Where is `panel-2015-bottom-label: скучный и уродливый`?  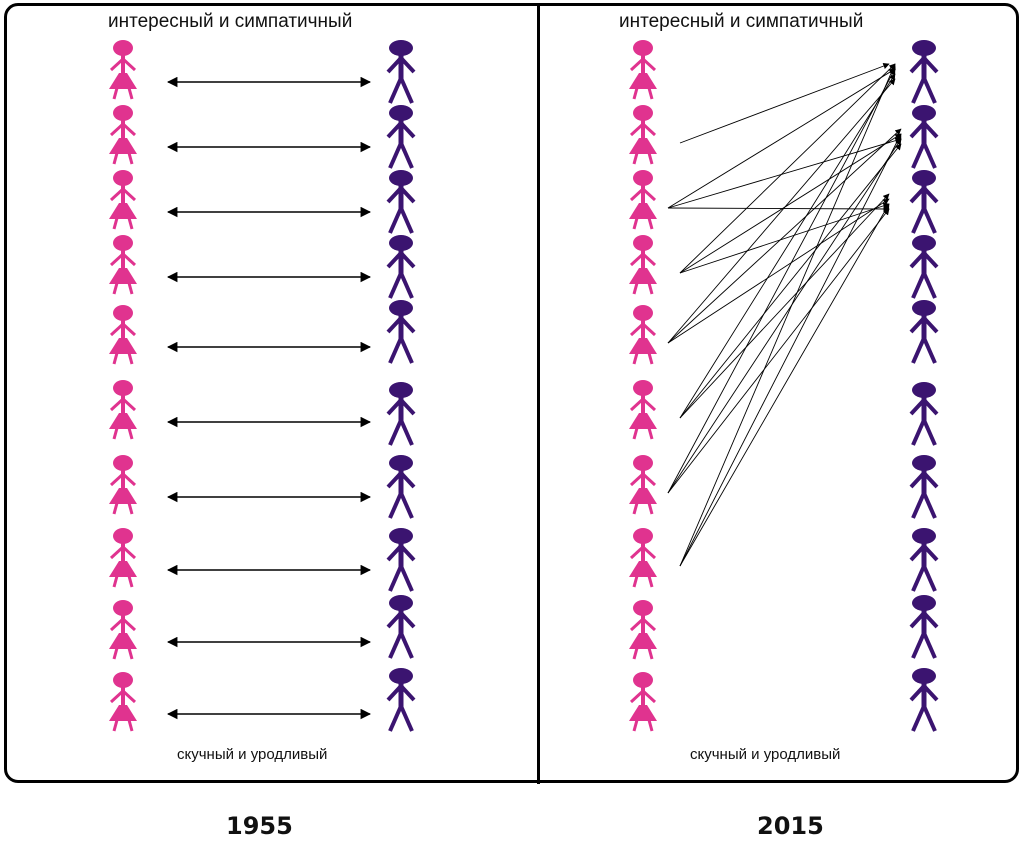
panel-2015-bottom-label: скучный и уродливый is located at coordinates (765, 754).